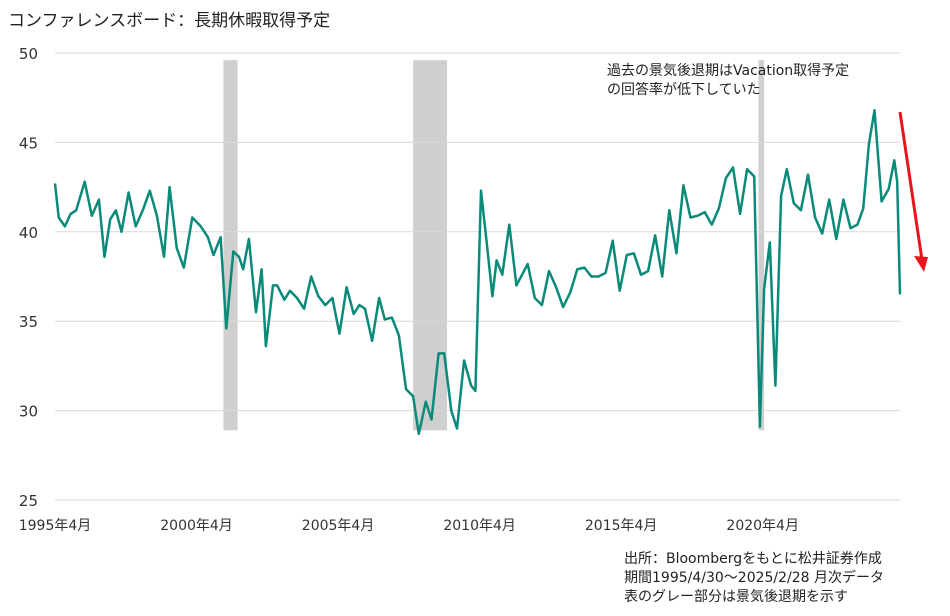  What do you see at coordinates (28, 233) in the screenshot?
I see `y-tick-label: 40` at bounding box center [28, 233].